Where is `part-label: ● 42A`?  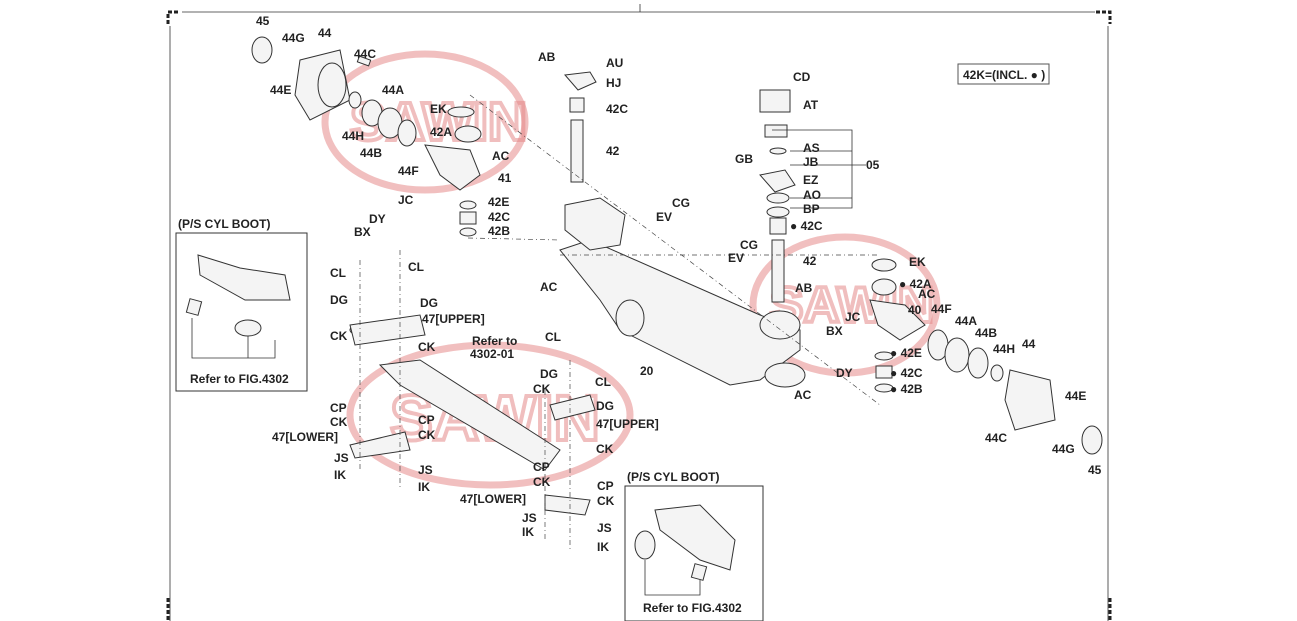 part-label: ● 42A is located at coordinates (915, 284).